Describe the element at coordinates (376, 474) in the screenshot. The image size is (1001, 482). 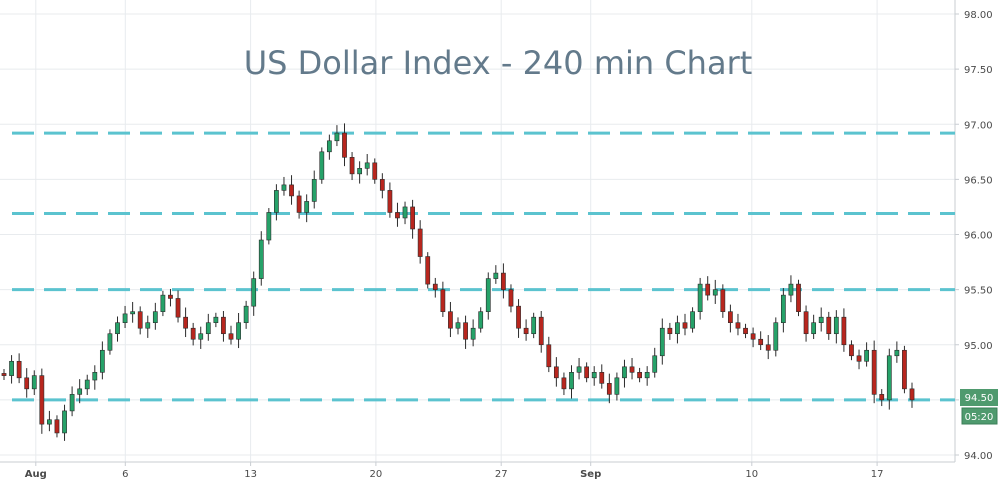
I see `x-tick-label: 20` at that location.